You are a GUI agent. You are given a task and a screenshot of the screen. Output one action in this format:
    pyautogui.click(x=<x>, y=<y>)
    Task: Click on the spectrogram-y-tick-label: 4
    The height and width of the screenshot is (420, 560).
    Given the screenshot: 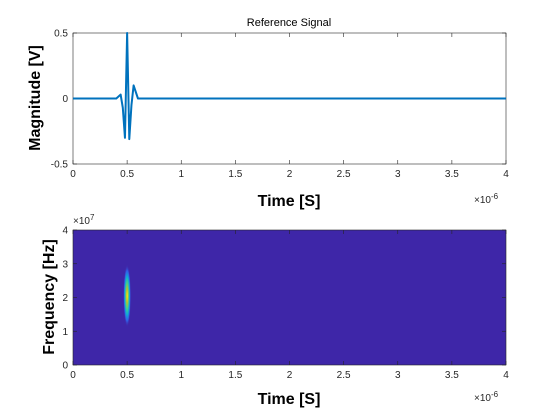 What is the action you would take?
    pyautogui.click(x=65, y=231)
    